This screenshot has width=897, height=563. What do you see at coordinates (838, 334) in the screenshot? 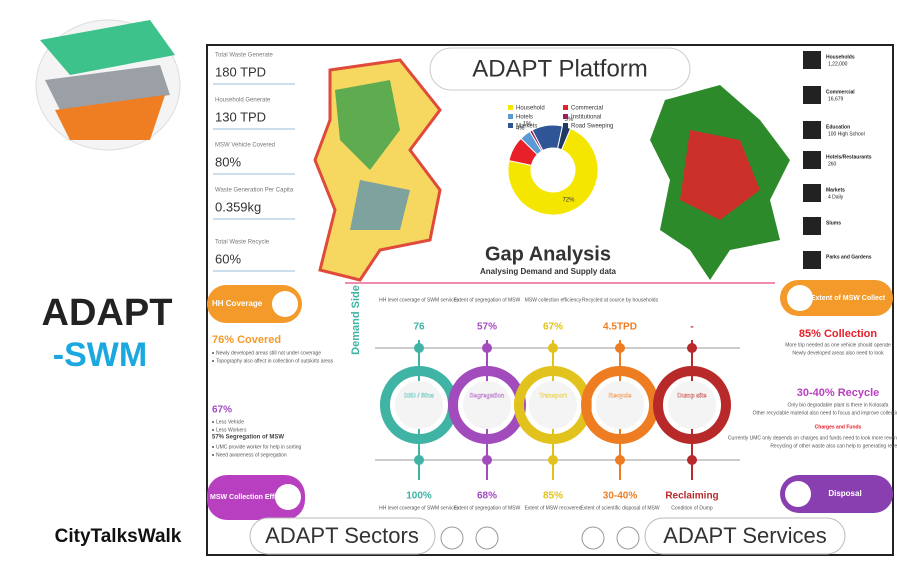
I see `collection-right: 85% Collection` at bounding box center [838, 334].